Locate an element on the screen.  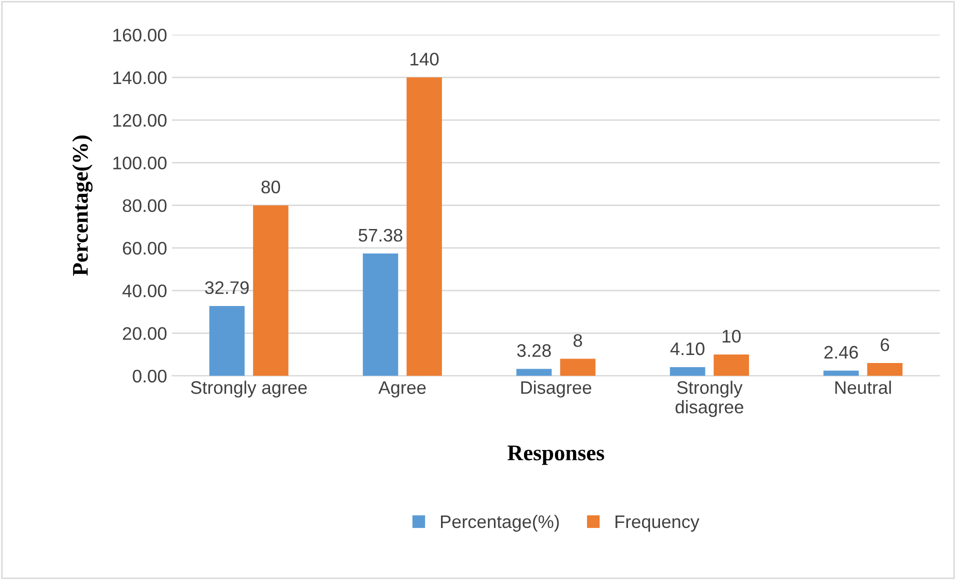
x-axis-title: Responses is located at coordinates (556, 455).